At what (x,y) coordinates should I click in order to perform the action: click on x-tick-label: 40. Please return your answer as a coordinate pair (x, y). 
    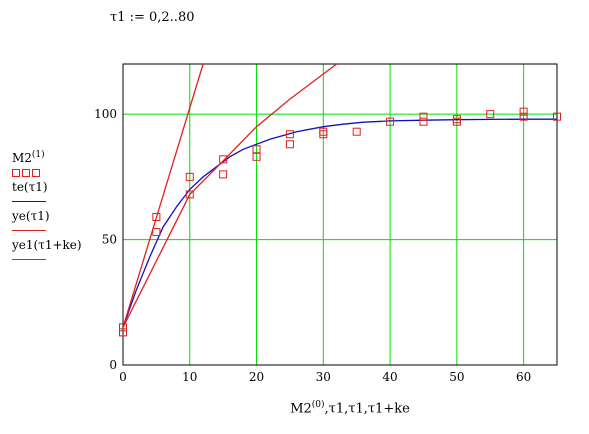
    Looking at the image, I should click on (389, 377).